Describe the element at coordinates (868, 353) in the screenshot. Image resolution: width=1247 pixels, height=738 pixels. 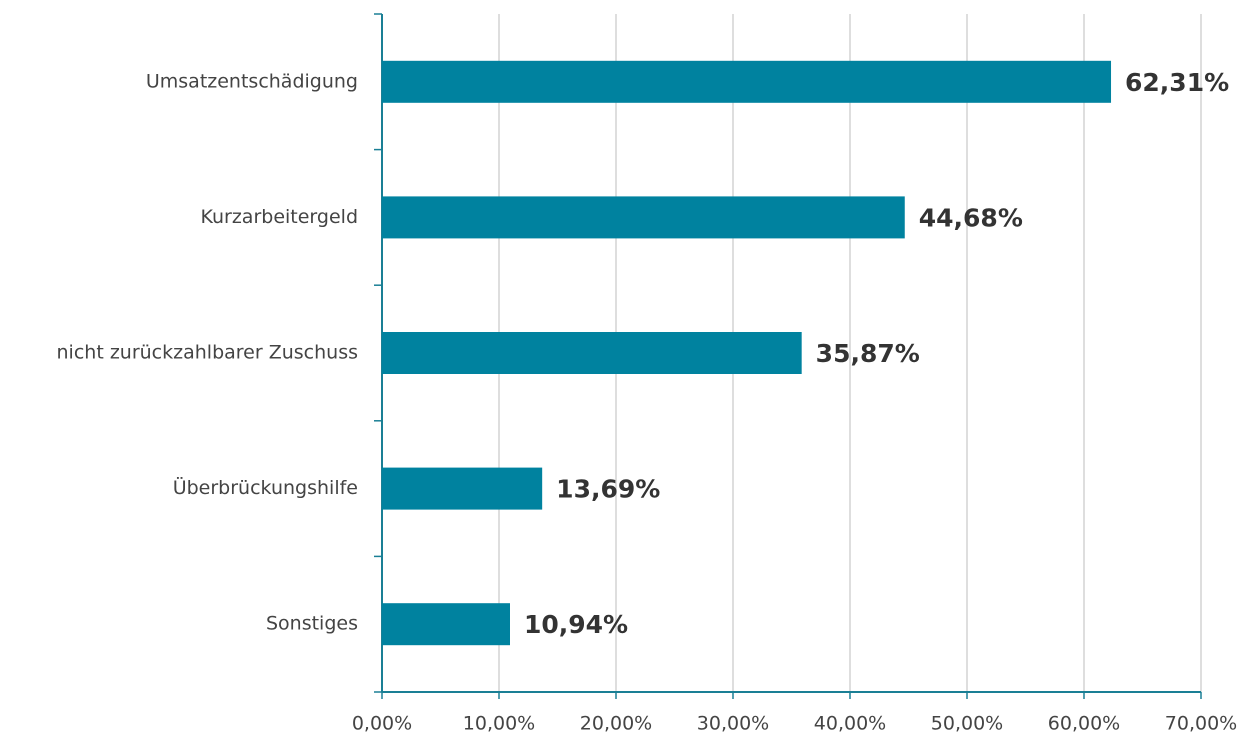
I see `value-label: 35,87%` at that location.